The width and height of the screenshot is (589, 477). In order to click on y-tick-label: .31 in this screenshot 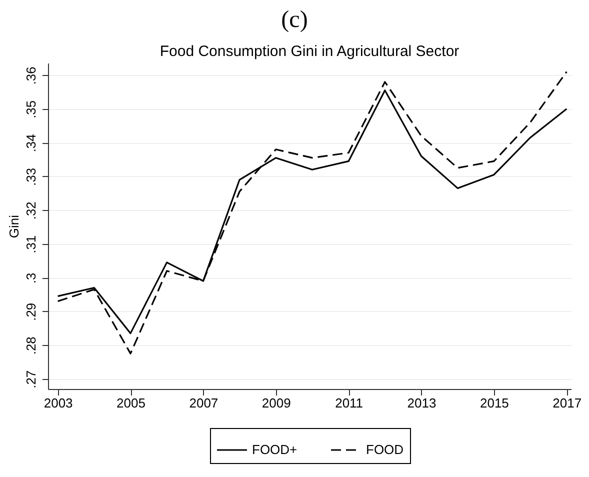, I will do `click(31, 244)`.